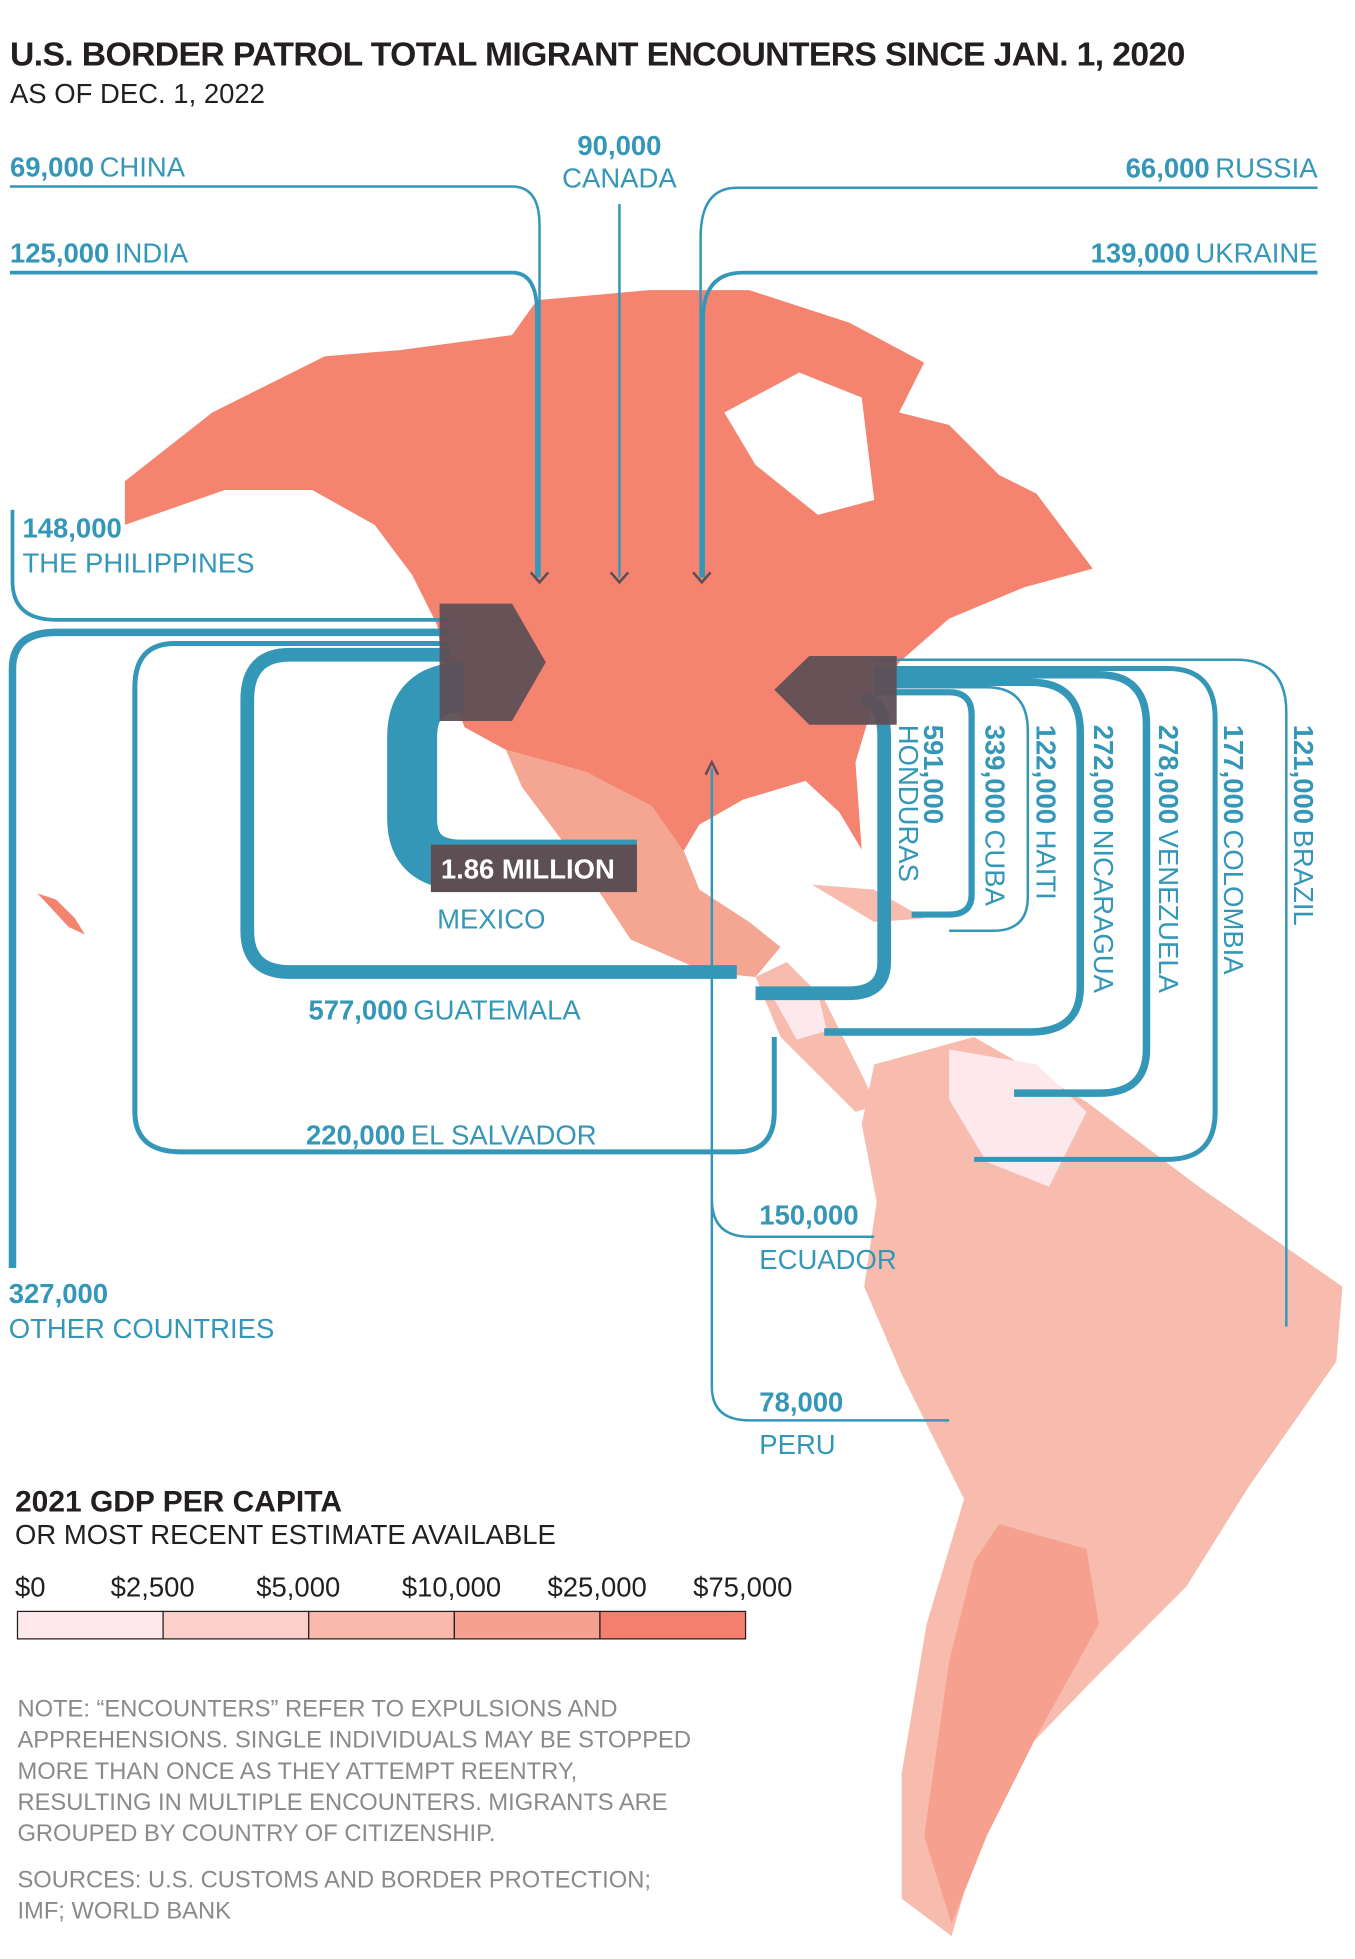 The width and height of the screenshot is (1355, 1959). What do you see at coordinates (488, 813) in the screenshot?
I see `flow-guatemala` at bounding box center [488, 813].